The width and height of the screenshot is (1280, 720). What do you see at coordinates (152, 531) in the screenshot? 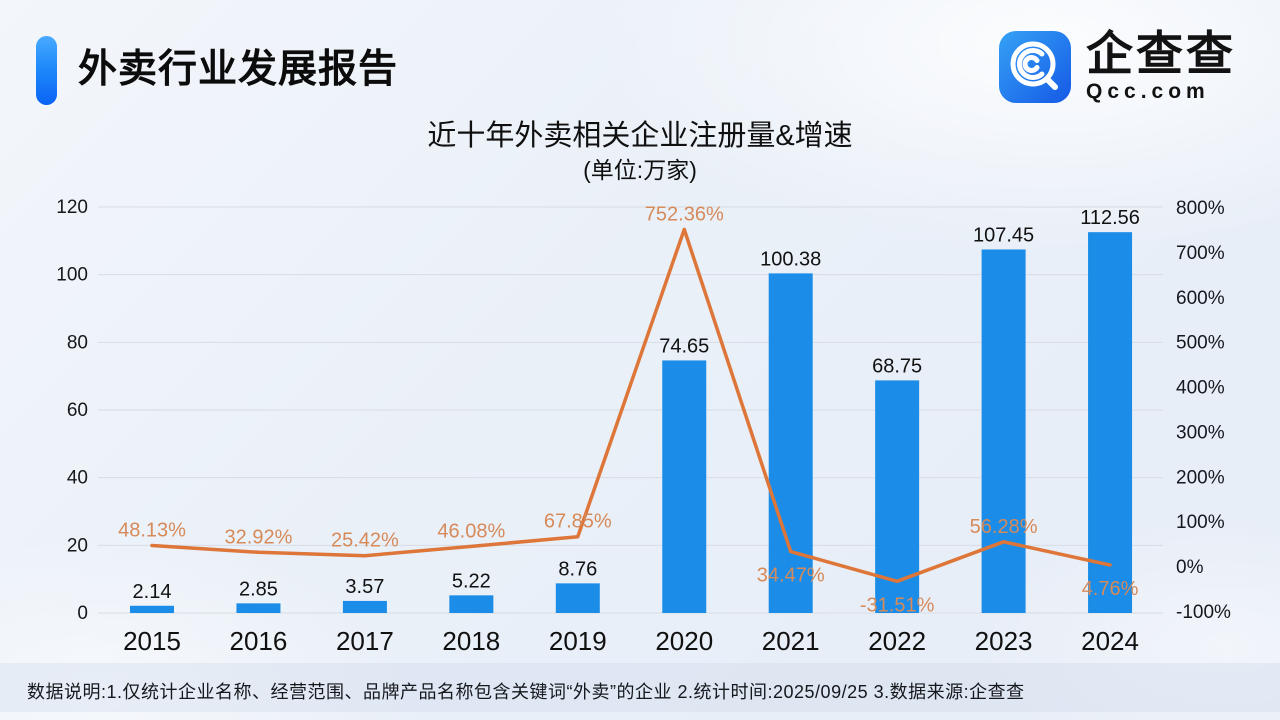
I see `growth-value-2015: 48.13%` at bounding box center [152, 531].